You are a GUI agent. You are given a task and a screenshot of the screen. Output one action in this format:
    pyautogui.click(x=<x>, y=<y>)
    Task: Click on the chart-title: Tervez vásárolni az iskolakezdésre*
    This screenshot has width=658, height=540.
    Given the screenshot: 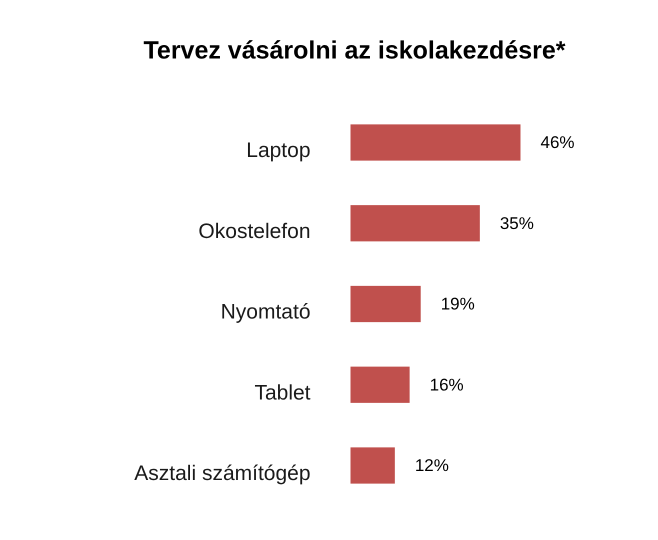 What is the action you would take?
    pyautogui.click(x=355, y=50)
    